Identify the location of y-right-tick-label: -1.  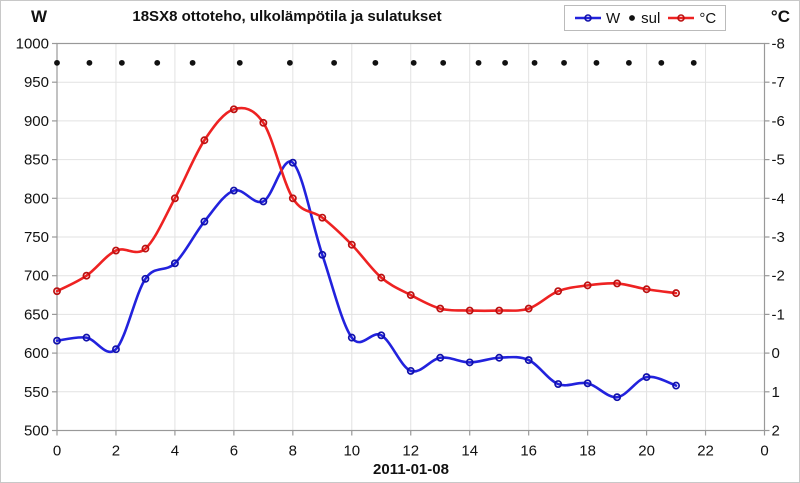
(778, 314).